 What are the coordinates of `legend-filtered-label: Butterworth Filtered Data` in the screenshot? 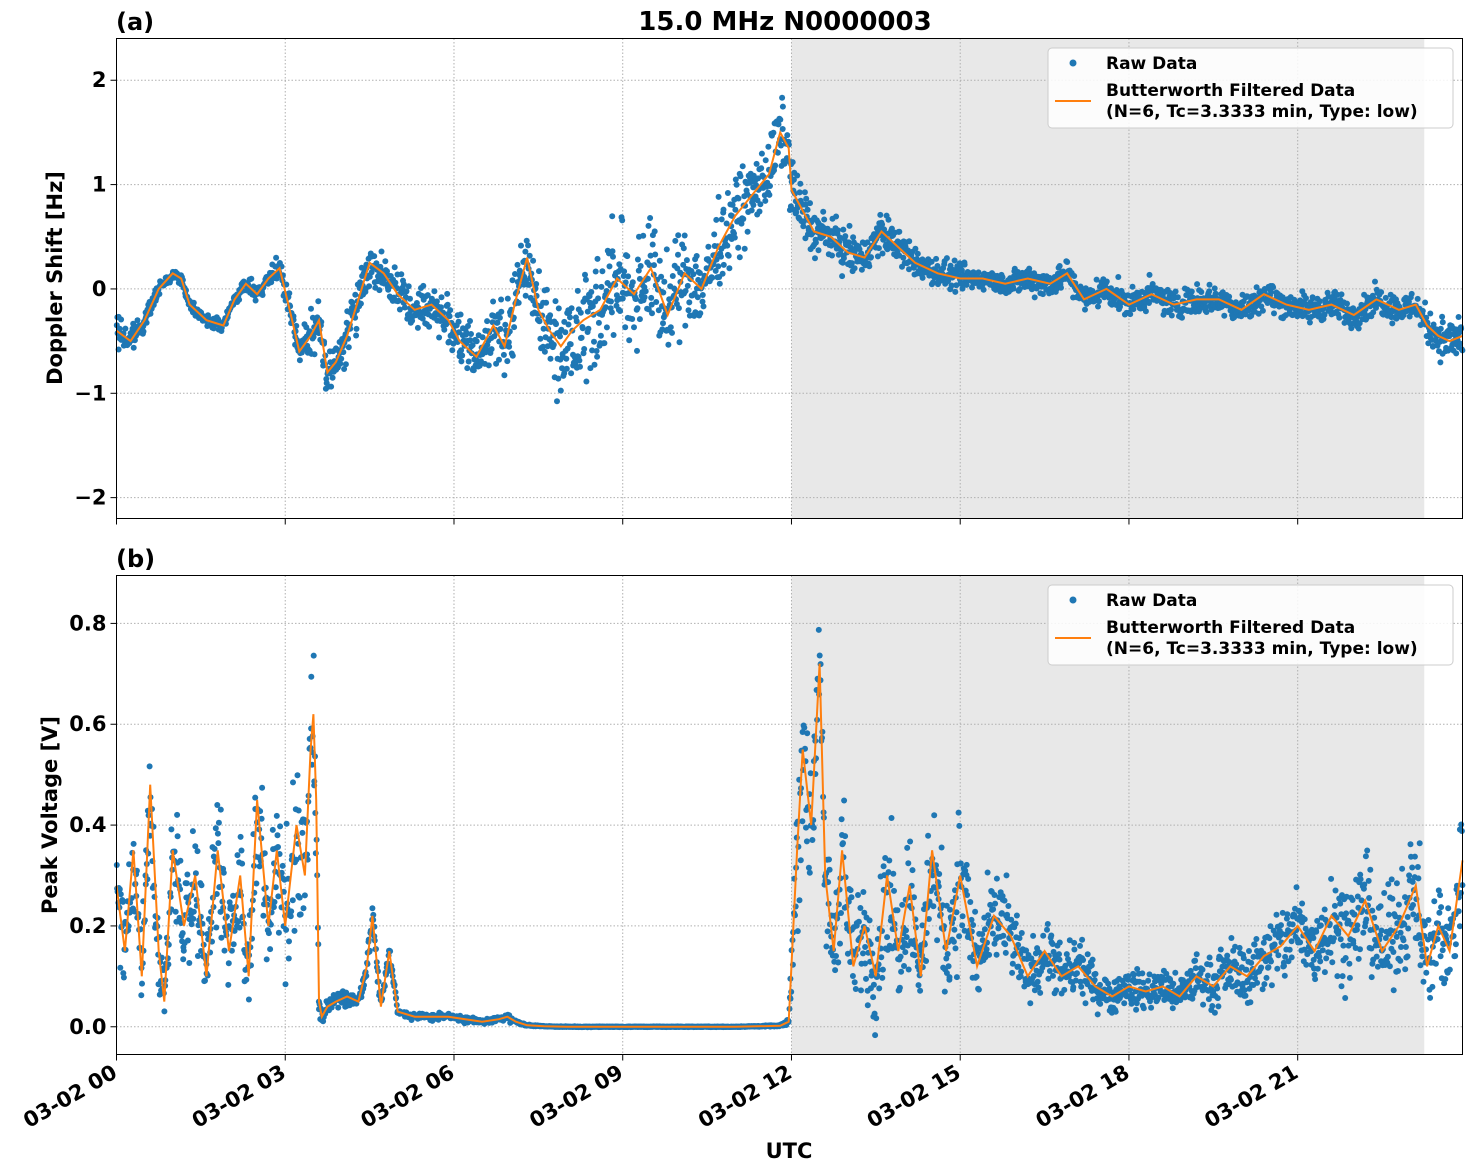 It's located at (1230, 91).